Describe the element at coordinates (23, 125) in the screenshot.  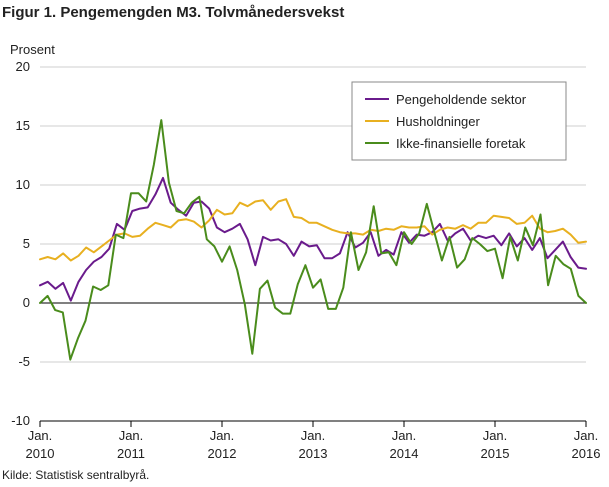
I see `y-tick-label: 15` at that location.